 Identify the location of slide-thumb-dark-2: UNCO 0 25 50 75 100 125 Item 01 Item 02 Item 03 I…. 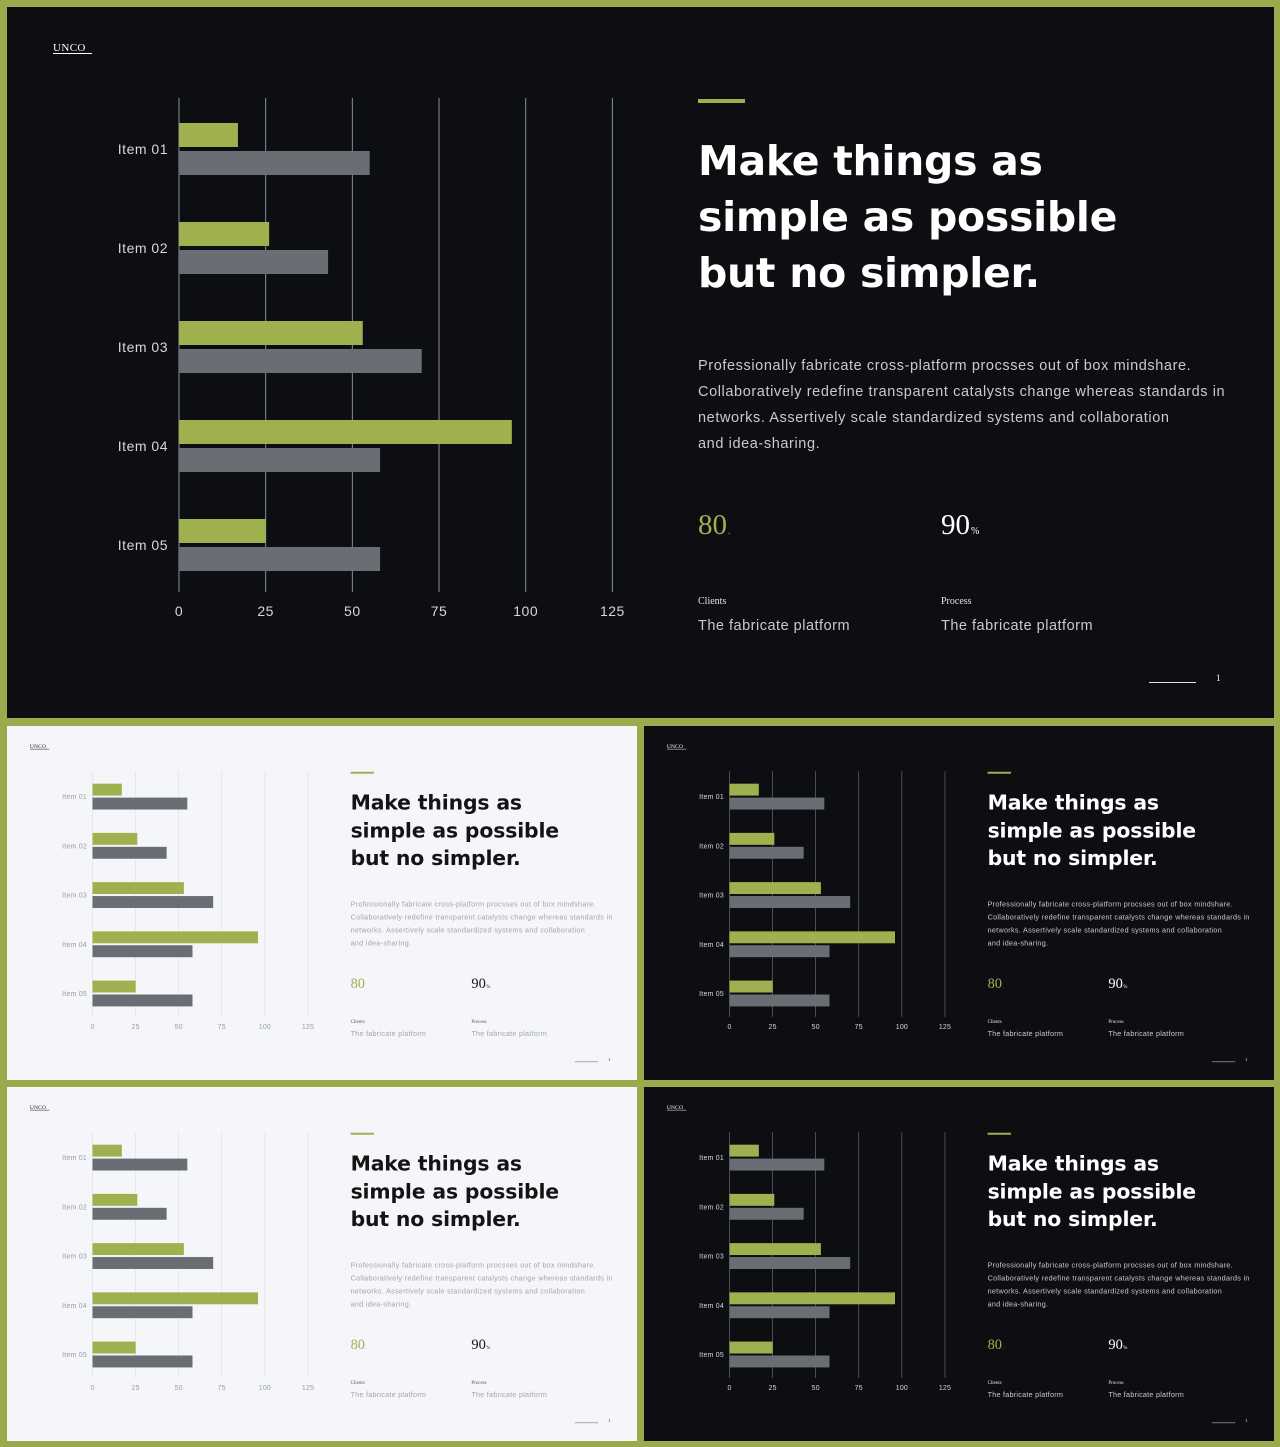
(959, 1264).